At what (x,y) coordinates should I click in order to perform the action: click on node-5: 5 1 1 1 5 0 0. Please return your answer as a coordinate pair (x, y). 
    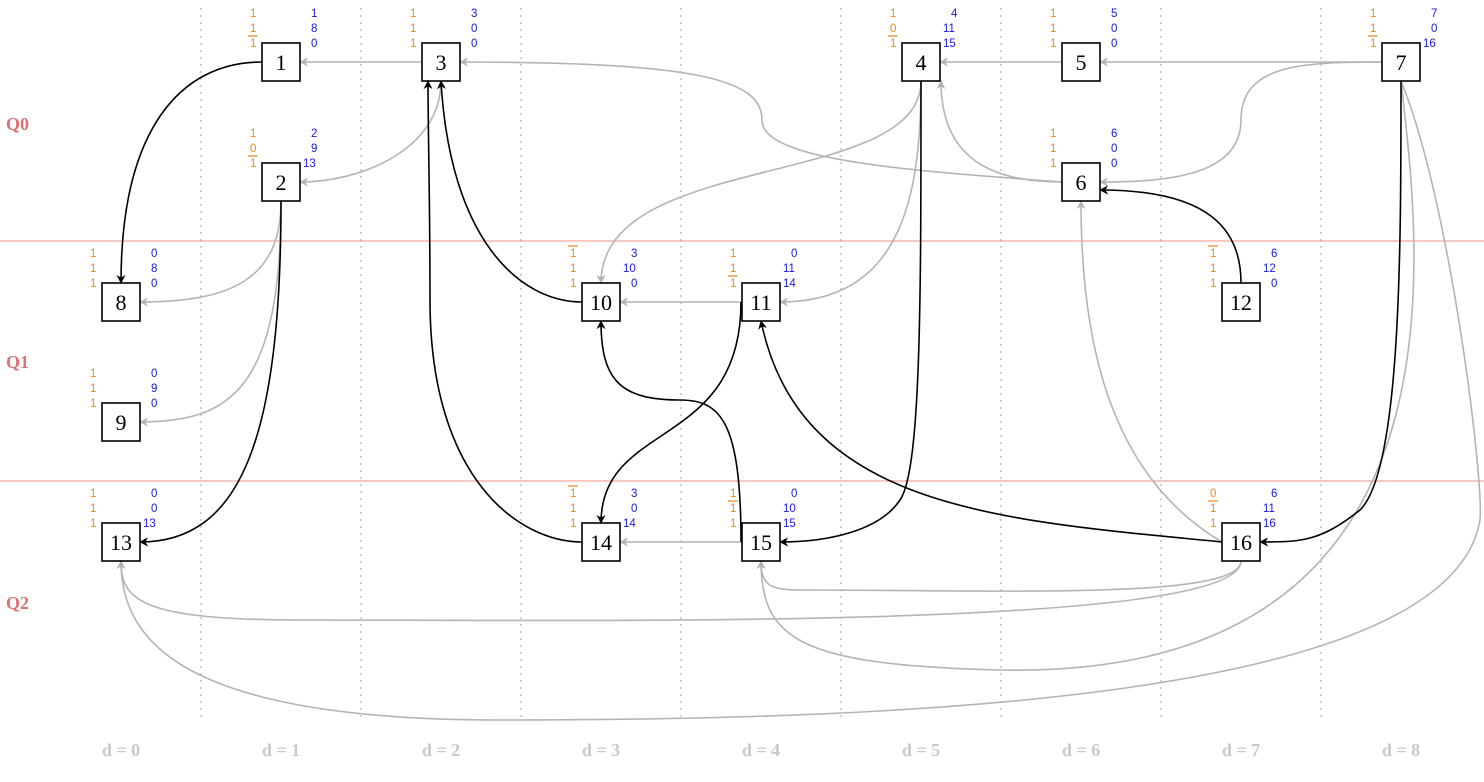
    Looking at the image, I should click on (1083, 45).